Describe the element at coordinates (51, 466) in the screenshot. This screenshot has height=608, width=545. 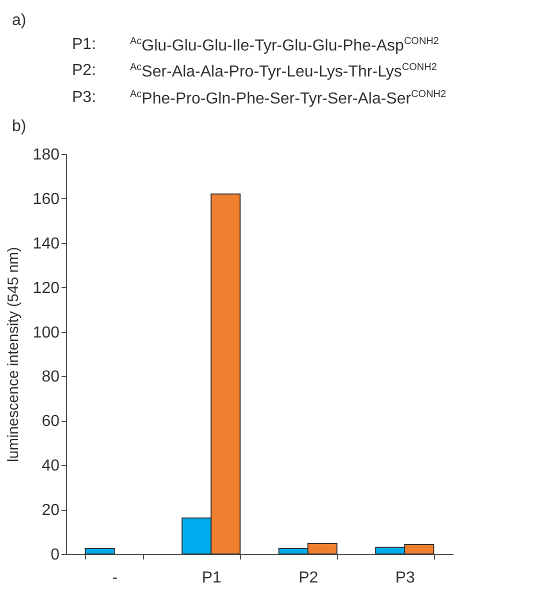
I see `y-tick-label: 40` at that location.